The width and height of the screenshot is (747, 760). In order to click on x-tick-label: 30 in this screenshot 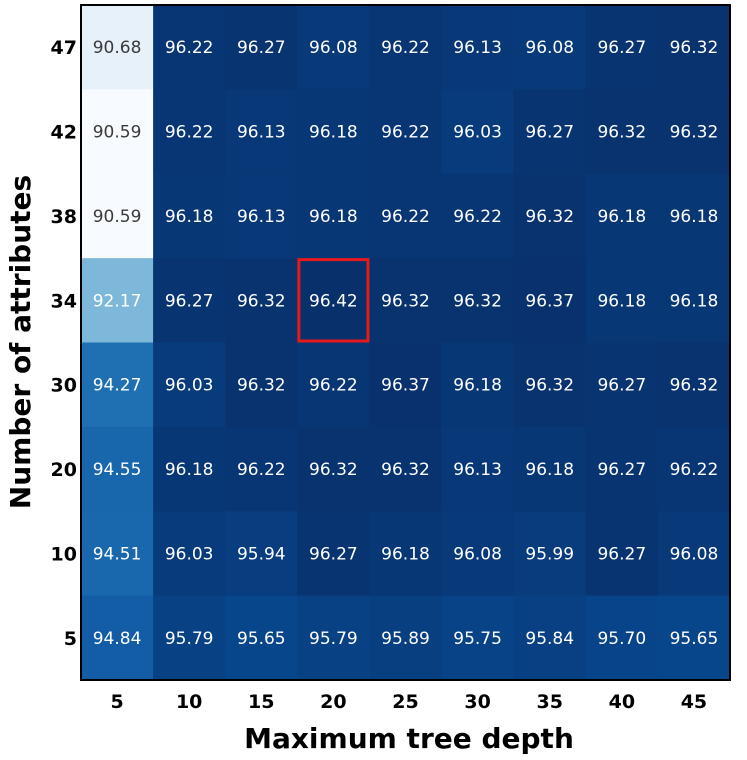, I will do `click(477, 702)`.